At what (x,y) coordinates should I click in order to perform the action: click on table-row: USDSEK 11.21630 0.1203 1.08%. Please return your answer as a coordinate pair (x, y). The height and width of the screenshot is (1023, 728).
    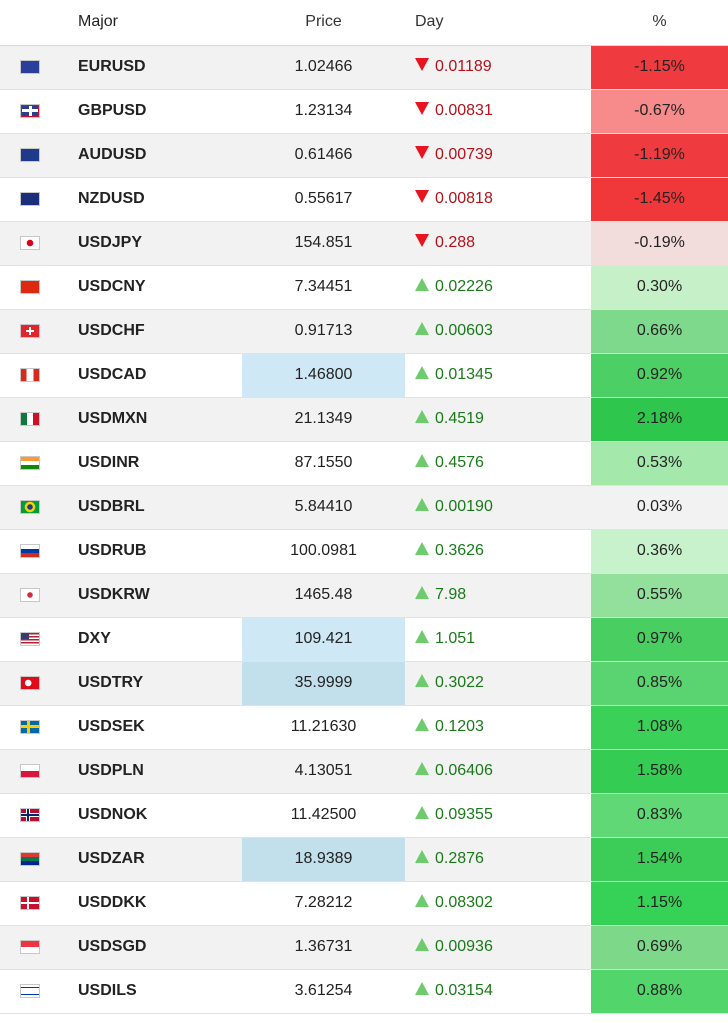
    Looking at the image, I should click on (364, 727).